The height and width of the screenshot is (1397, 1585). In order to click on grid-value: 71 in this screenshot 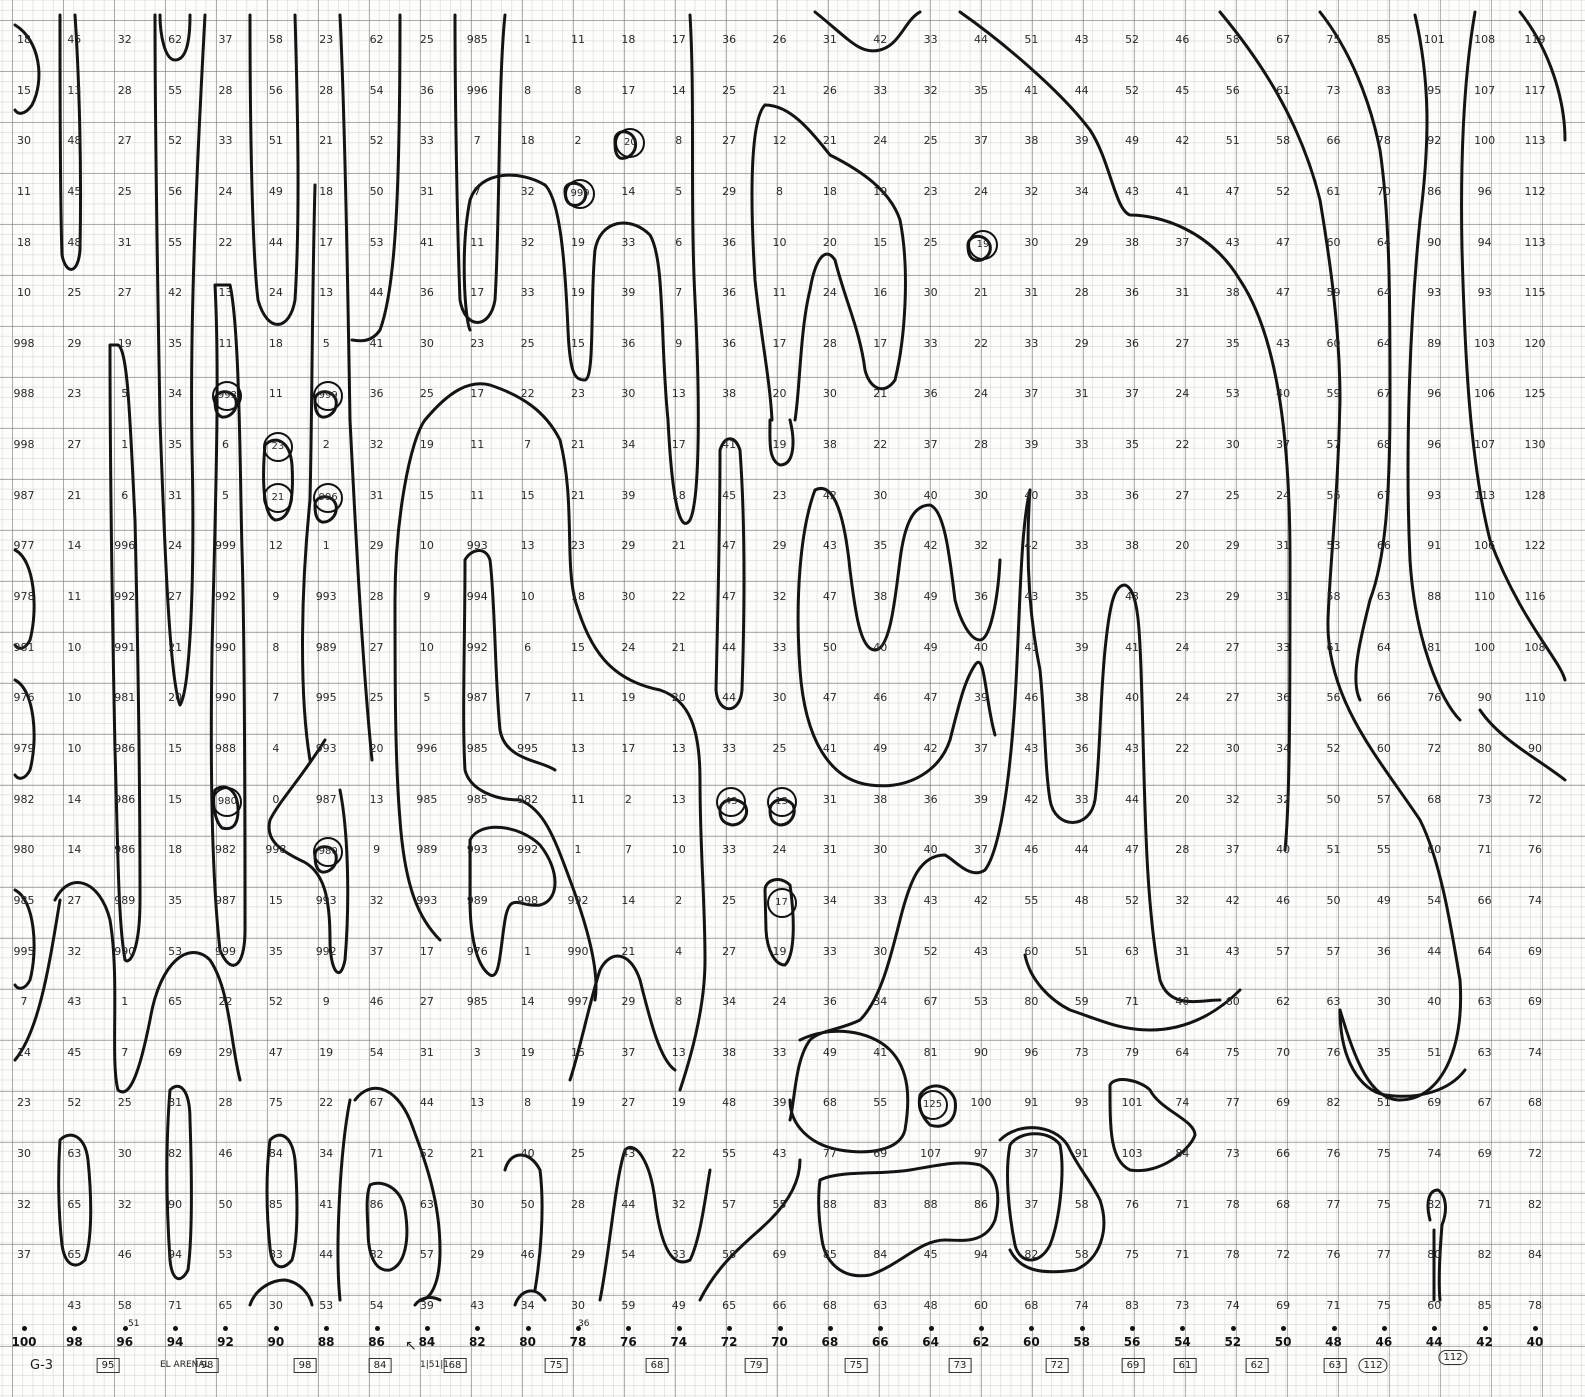, I will do `click(1182, 1204)`.